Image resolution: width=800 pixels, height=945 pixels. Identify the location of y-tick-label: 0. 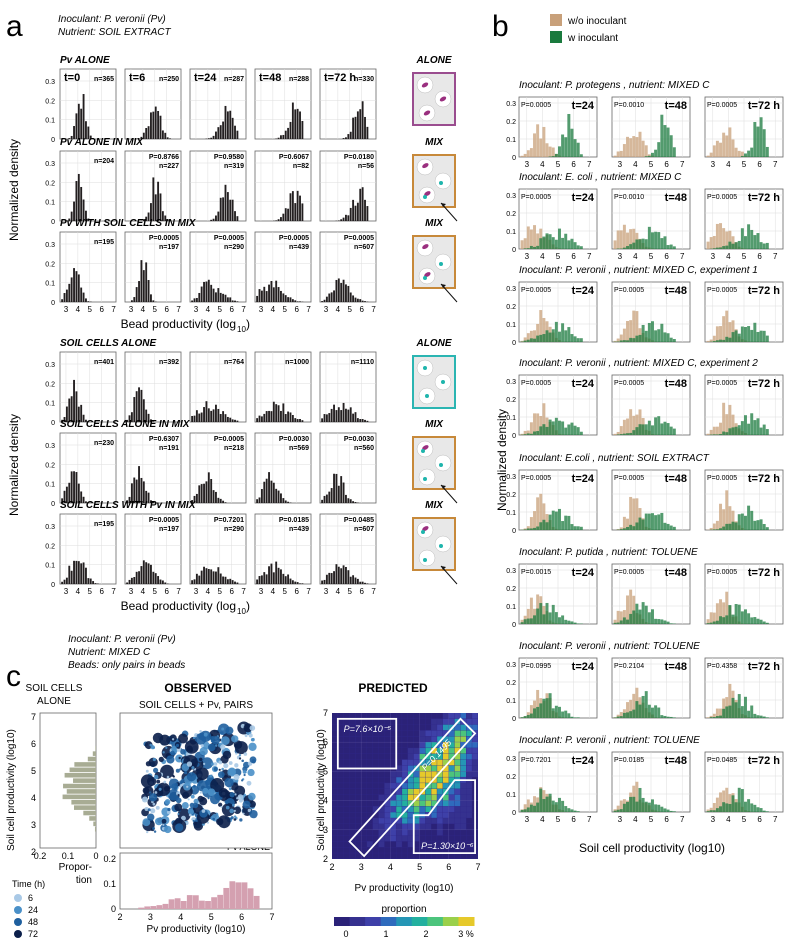
(514, 343).